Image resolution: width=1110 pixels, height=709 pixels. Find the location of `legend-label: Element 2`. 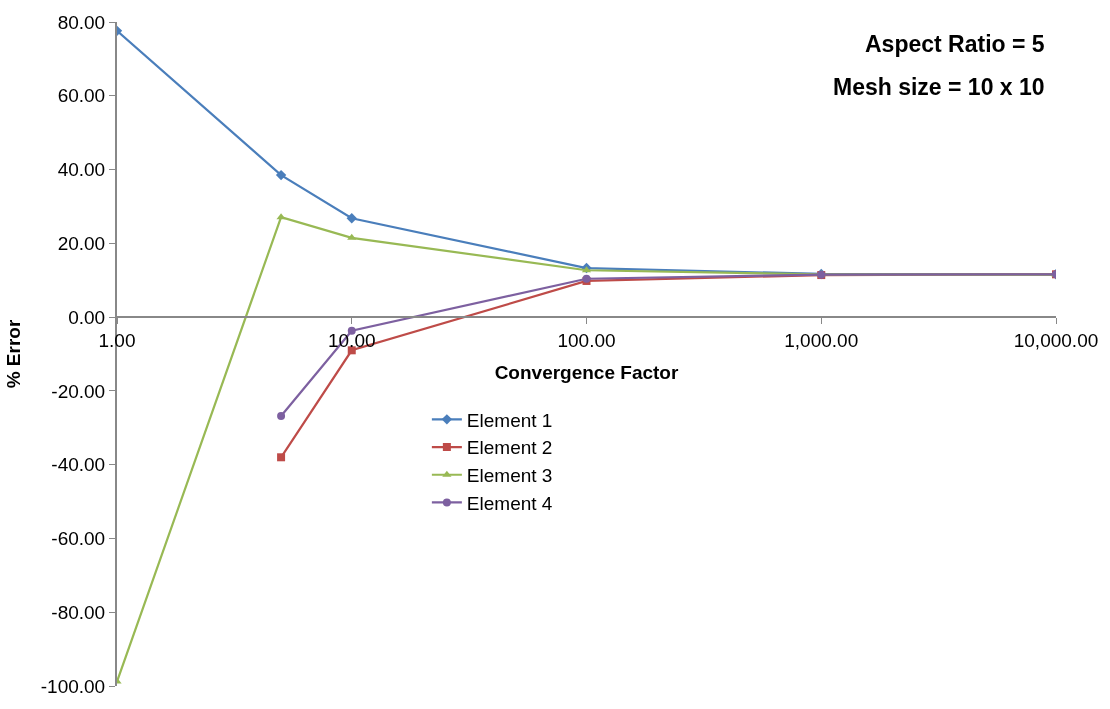

legend-label: Element 2 is located at coordinates (509, 448).